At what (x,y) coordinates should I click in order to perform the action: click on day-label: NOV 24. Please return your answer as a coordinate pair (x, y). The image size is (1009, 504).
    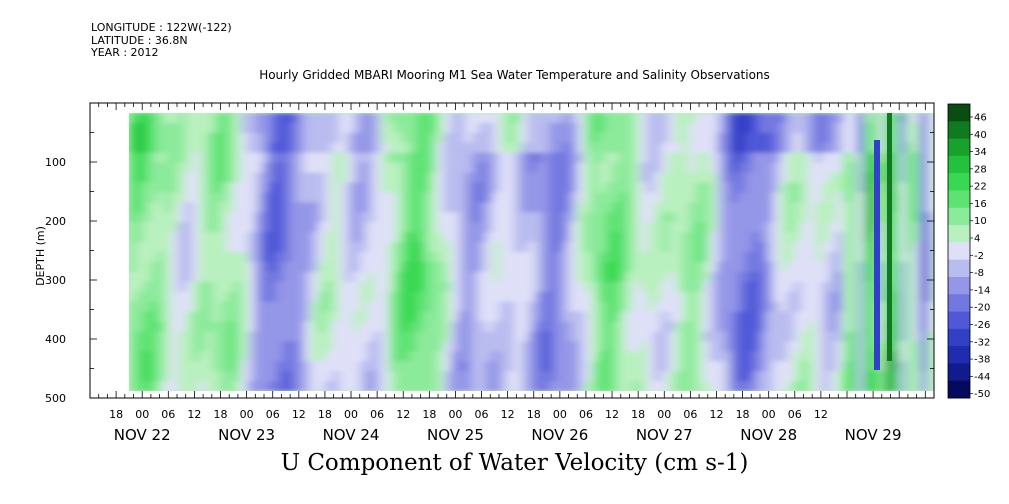
    Looking at the image, I should click on (351, 435).